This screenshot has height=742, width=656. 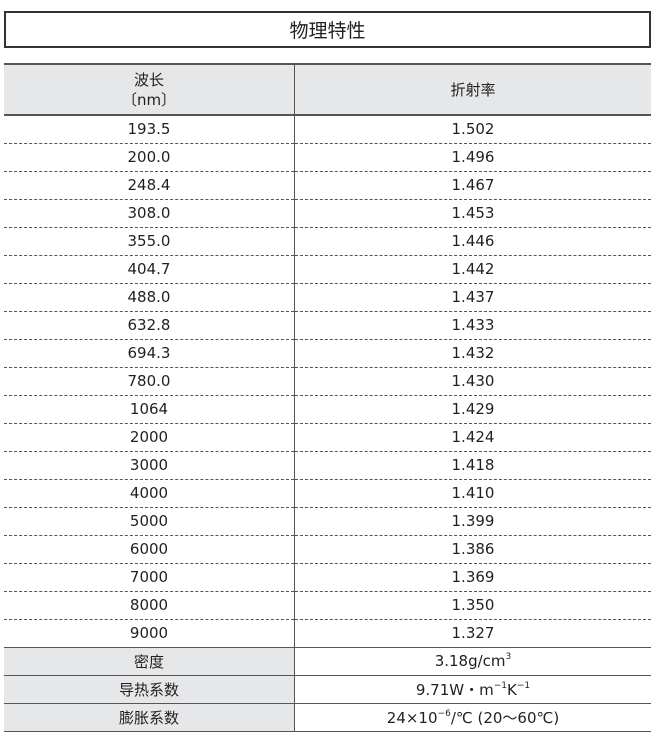 I want to click on refractive-index-cell: 1.446, so click(x=473, y=241).